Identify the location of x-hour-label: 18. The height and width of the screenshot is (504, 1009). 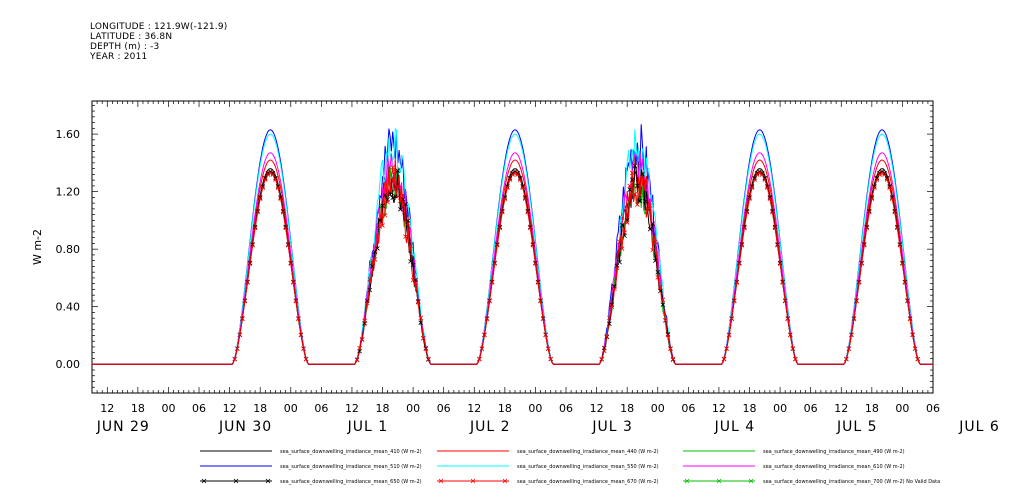
(872, 408).